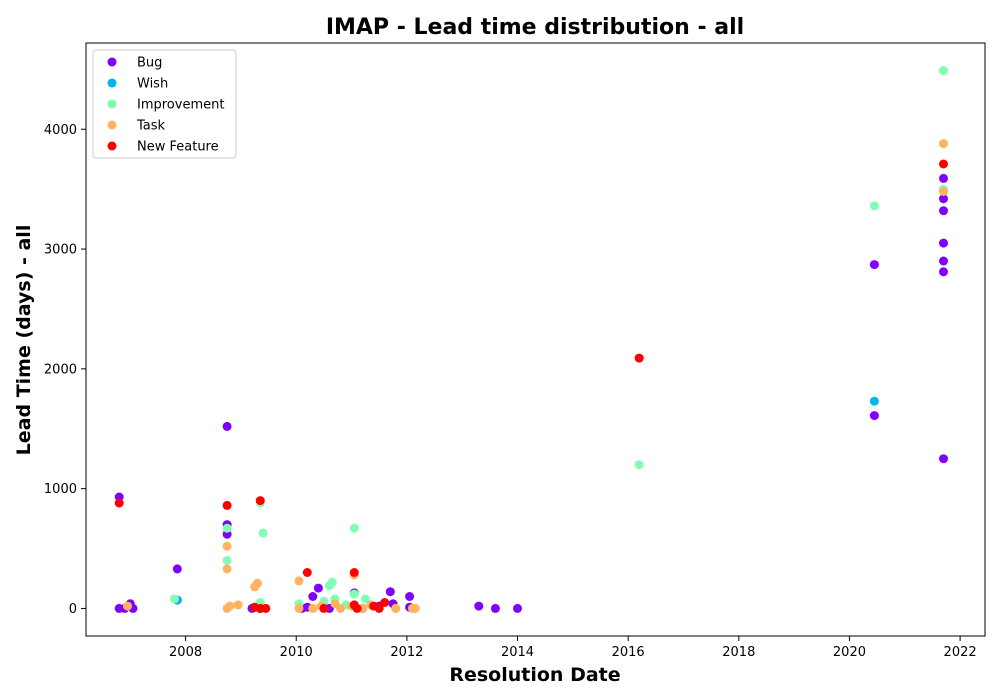 This screenshot has width=1000, height=700. What do you see at coordinates (112, 125) in the screenshot?
I see `legend-marker-task` at bounding box center [112, 125].